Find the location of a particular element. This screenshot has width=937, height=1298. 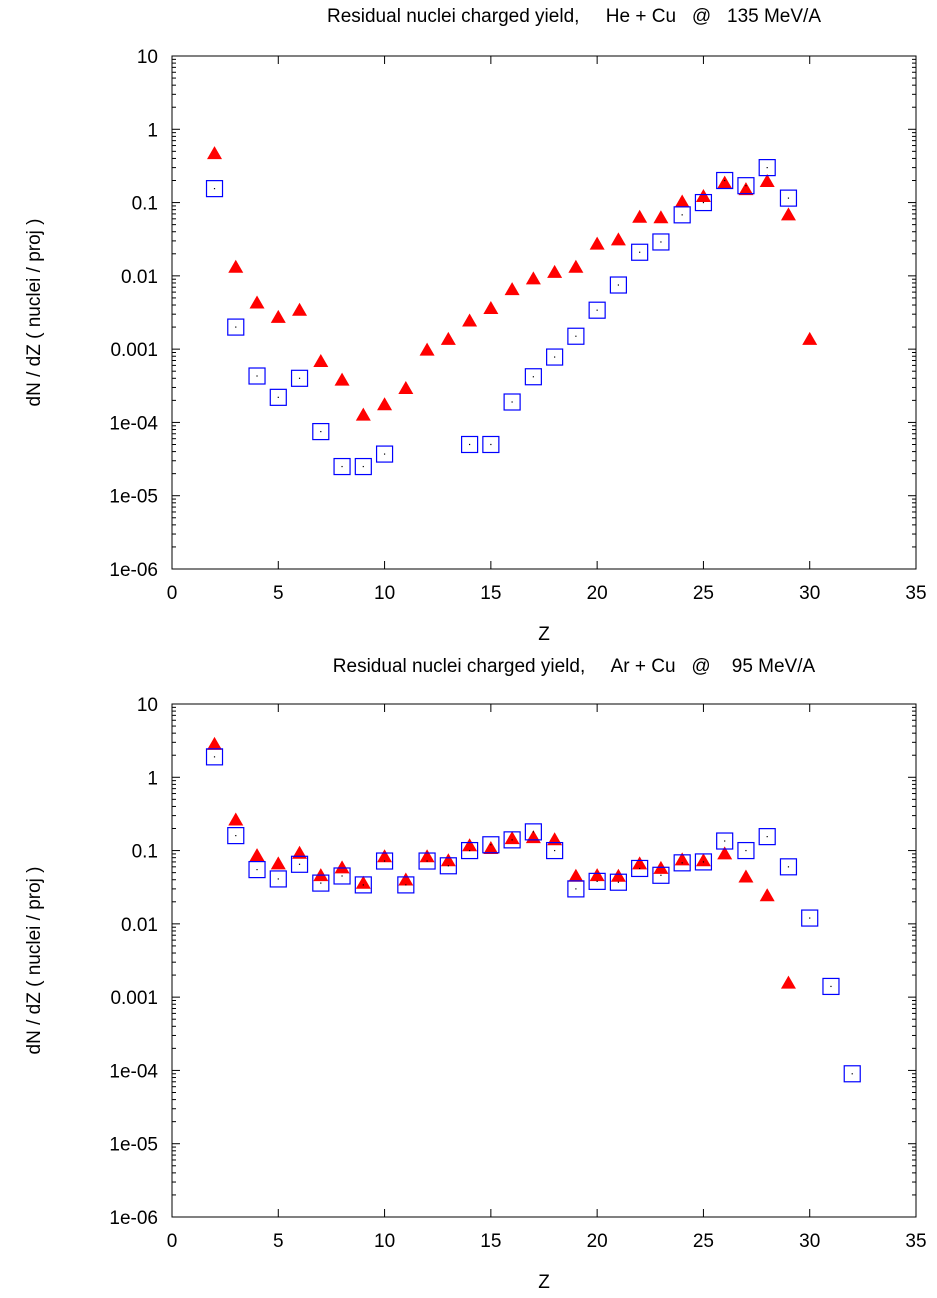

y-tick-label: 10 is located at coordinates (147, 705).